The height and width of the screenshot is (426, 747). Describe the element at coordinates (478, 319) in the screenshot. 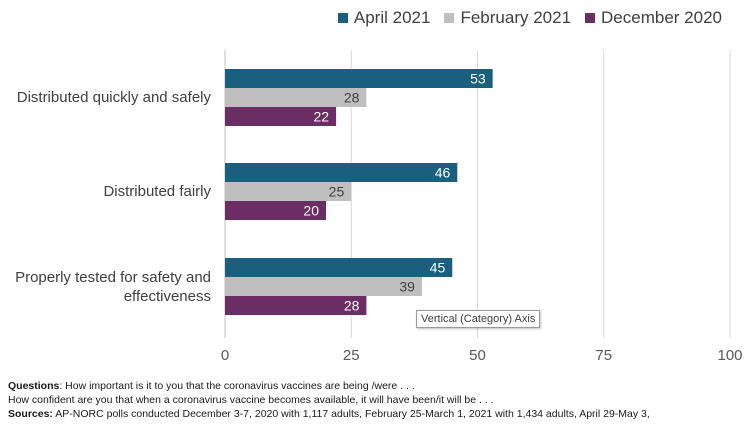

I see `axis-tooltip: Vertical (Category) Axis` at that location.